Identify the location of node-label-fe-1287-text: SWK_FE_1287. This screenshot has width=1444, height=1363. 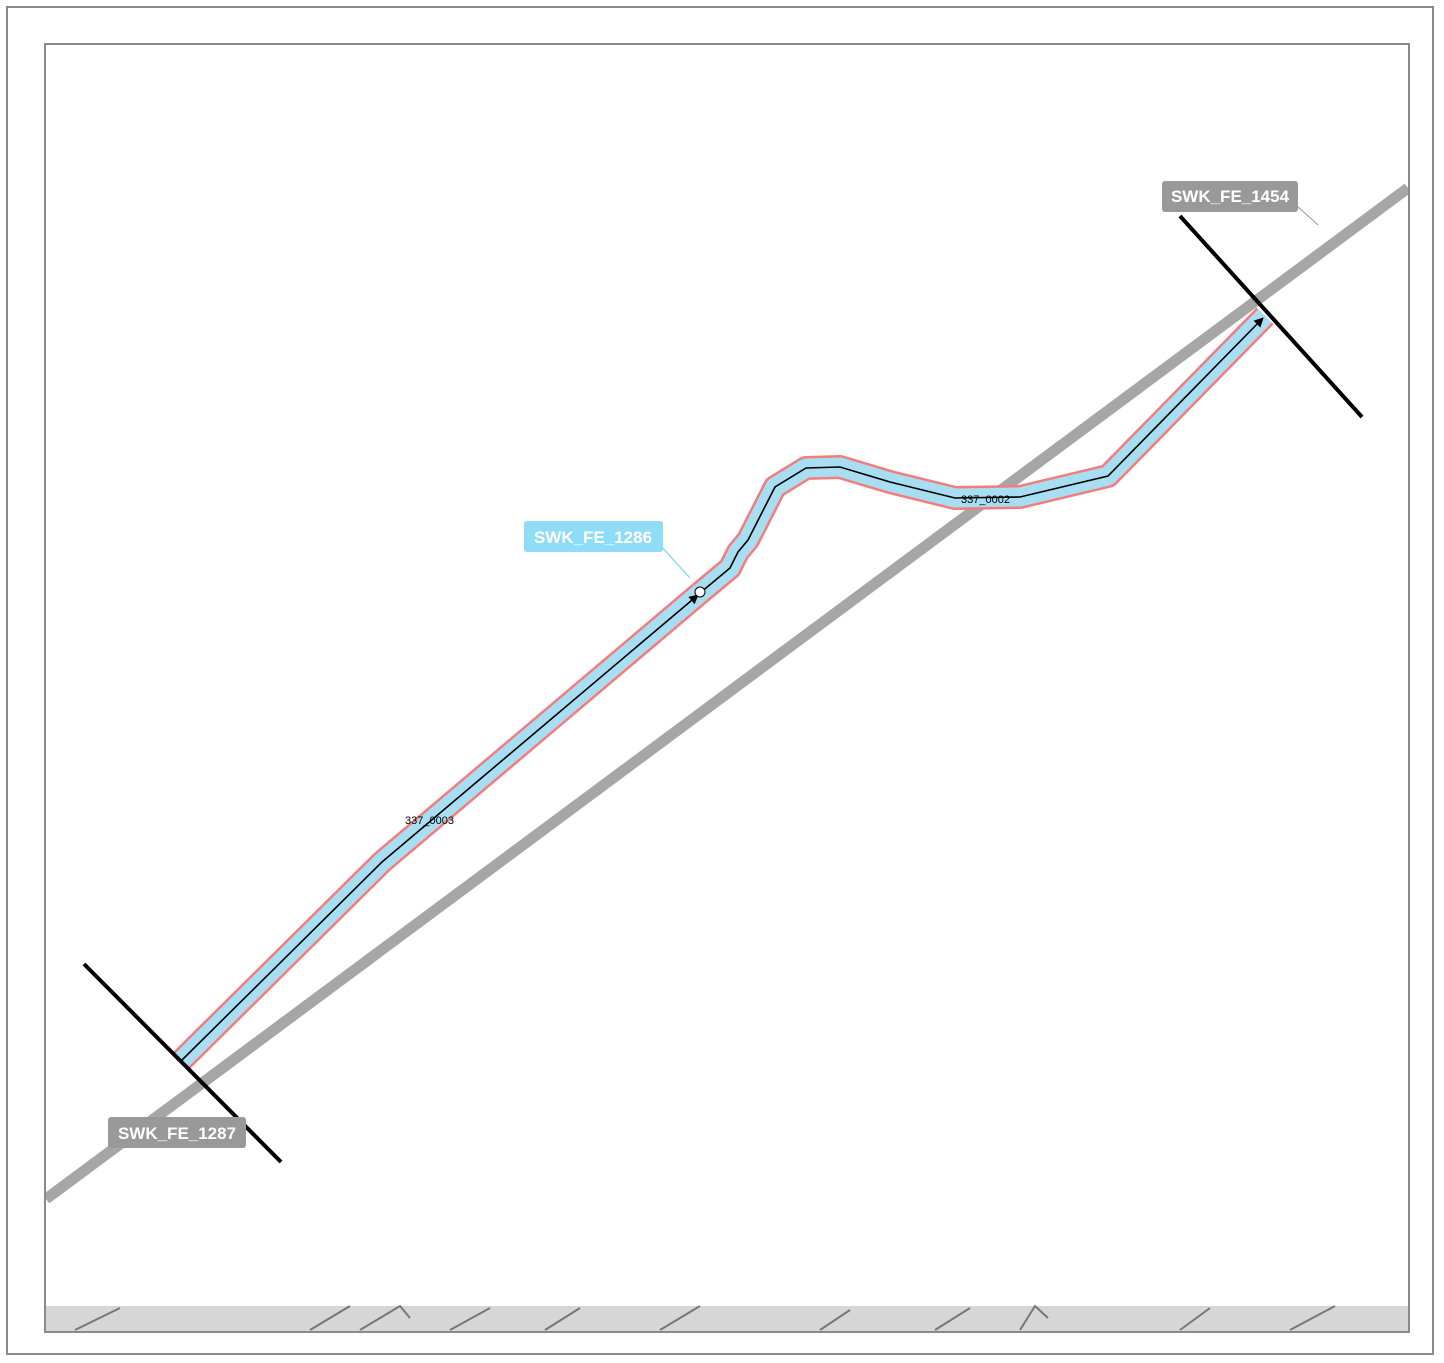
(177, 1133).